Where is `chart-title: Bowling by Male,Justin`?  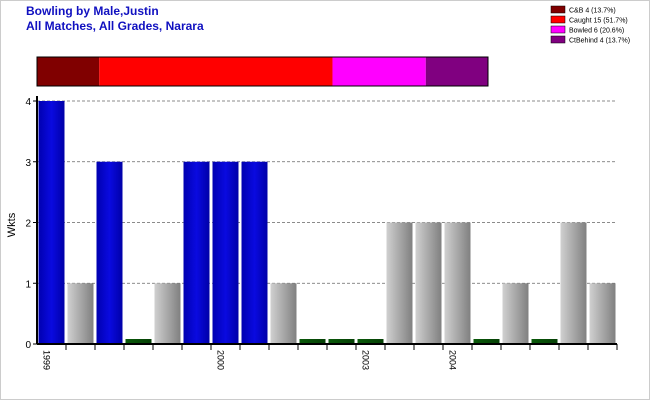
chart-title: Bowling by Male,Justin is located at coordinates (92, 11).